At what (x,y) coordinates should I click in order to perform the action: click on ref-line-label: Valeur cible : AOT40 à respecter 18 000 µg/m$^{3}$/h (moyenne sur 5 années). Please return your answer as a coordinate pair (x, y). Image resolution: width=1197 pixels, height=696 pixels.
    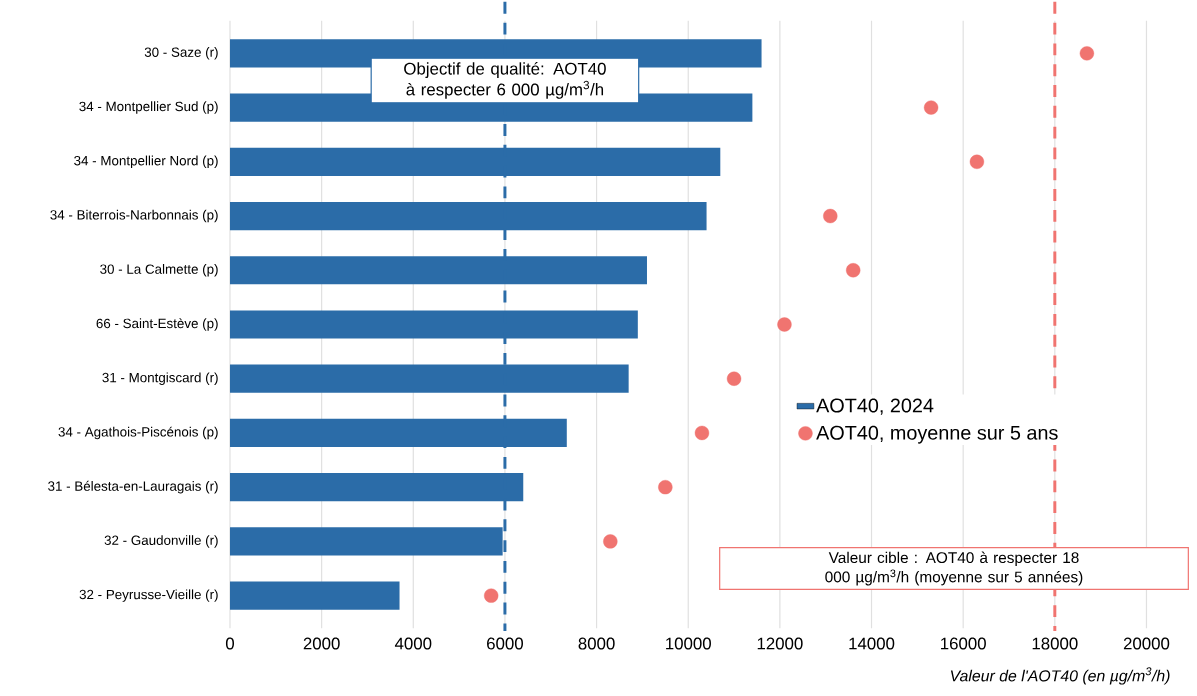
    Looking at the image, I should click on (954, 568).